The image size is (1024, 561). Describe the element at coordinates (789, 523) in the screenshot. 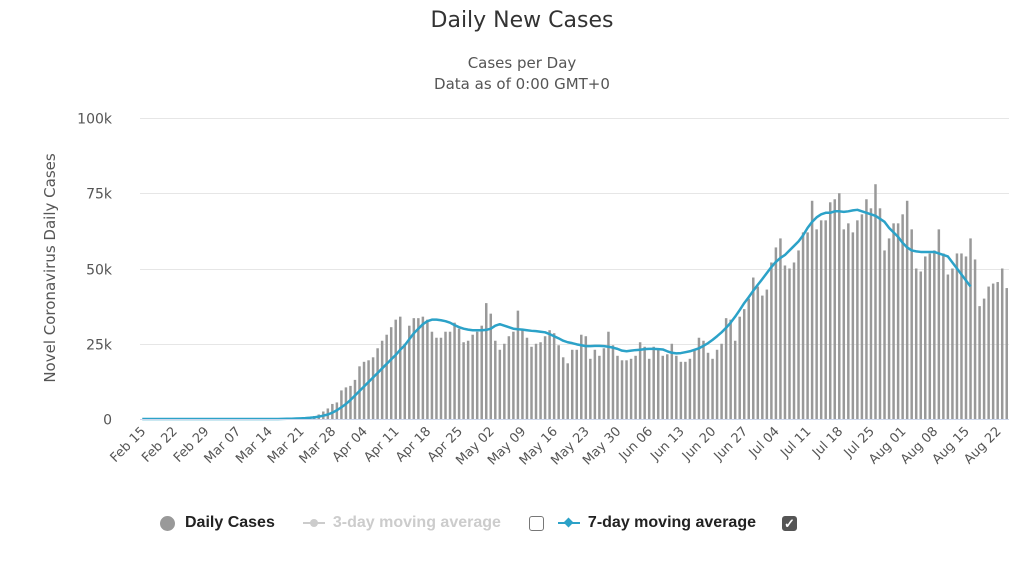

I see `checkbox-7-day-moving-average: ✓` at that location.